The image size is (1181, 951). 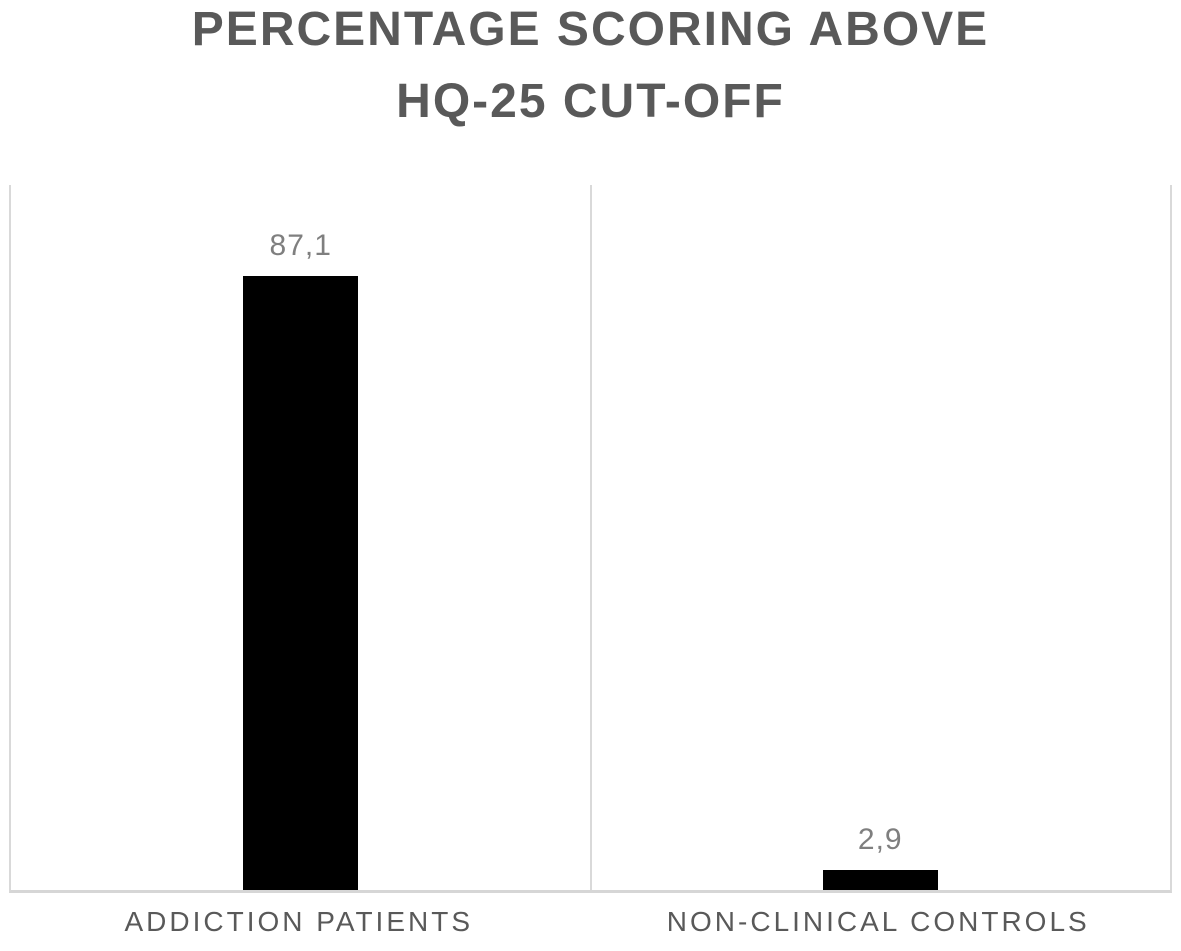 I want to click on category-label-addiction-patients: ADDICTION PATIENTS, so click(x=299, y=921).